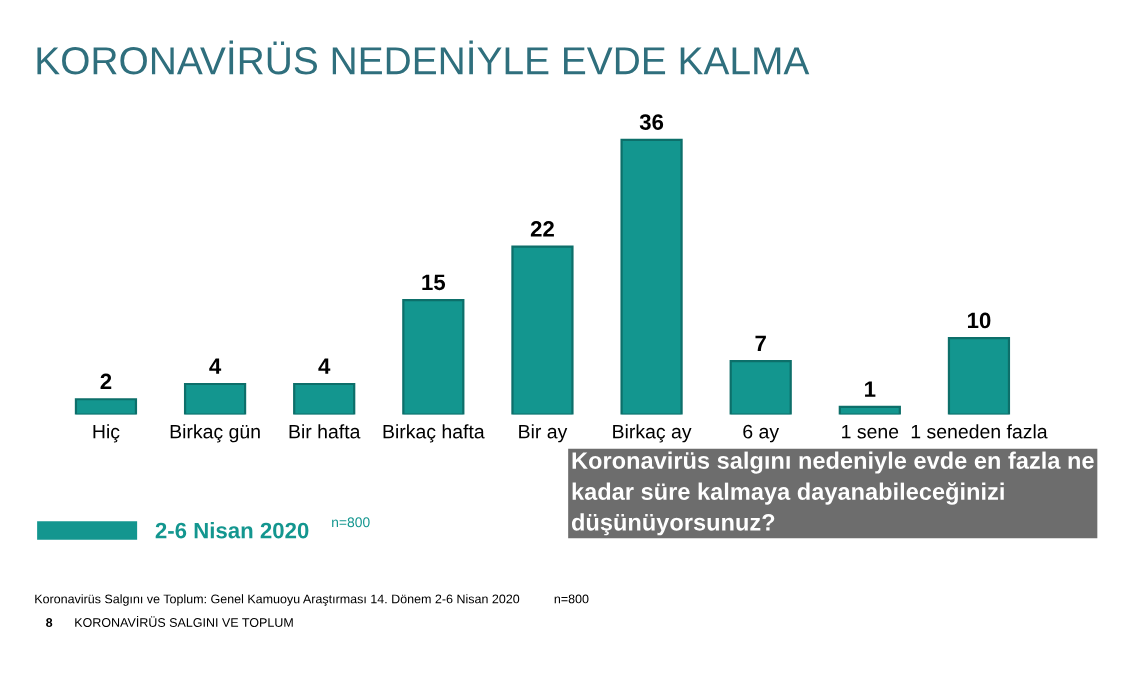 Image resolution: width=1142 pixels, height=674 pixels. I want to click on x-tick-label: 1 seneden fazla, so click(979, 431).